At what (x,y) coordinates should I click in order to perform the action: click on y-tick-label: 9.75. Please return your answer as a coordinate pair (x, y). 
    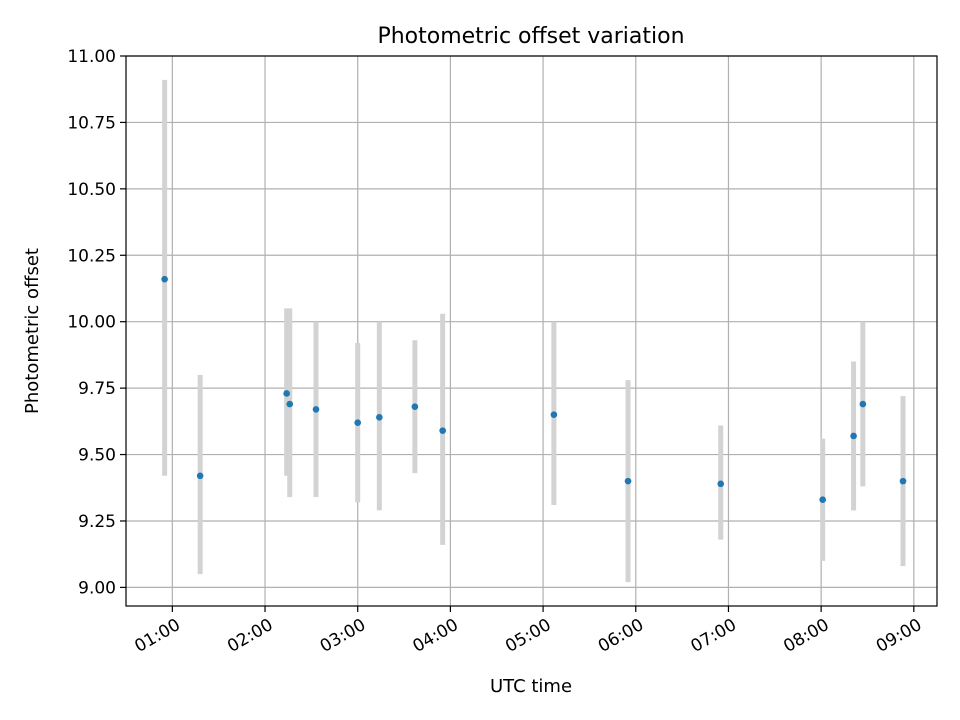
    Looking at the image, I should click on (97, 389).